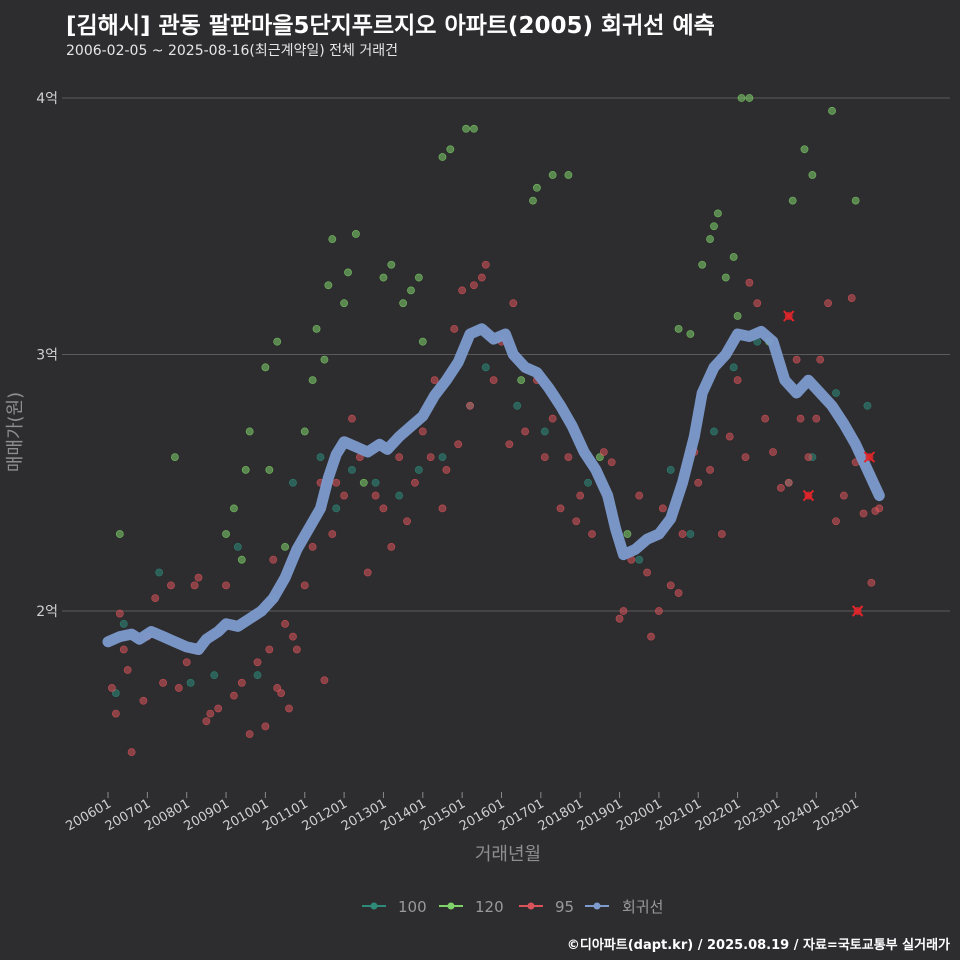 This screenshot has height=960, width=960. Describe the element at coordinates (47, 612) in the screenshot. I see `y-tick-label: 2억` at that location.